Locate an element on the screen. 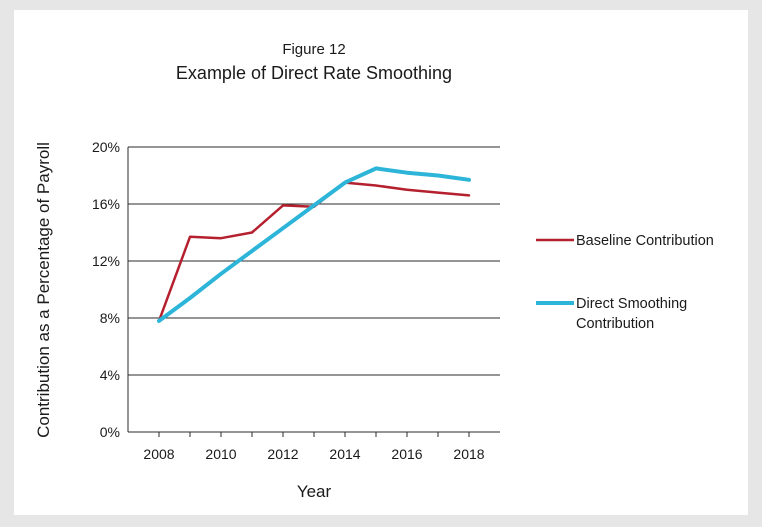 Image resolution: width=762 pixels, height=527 pixels. x-tick-label: 2008 is located at coordinates (158, 454).